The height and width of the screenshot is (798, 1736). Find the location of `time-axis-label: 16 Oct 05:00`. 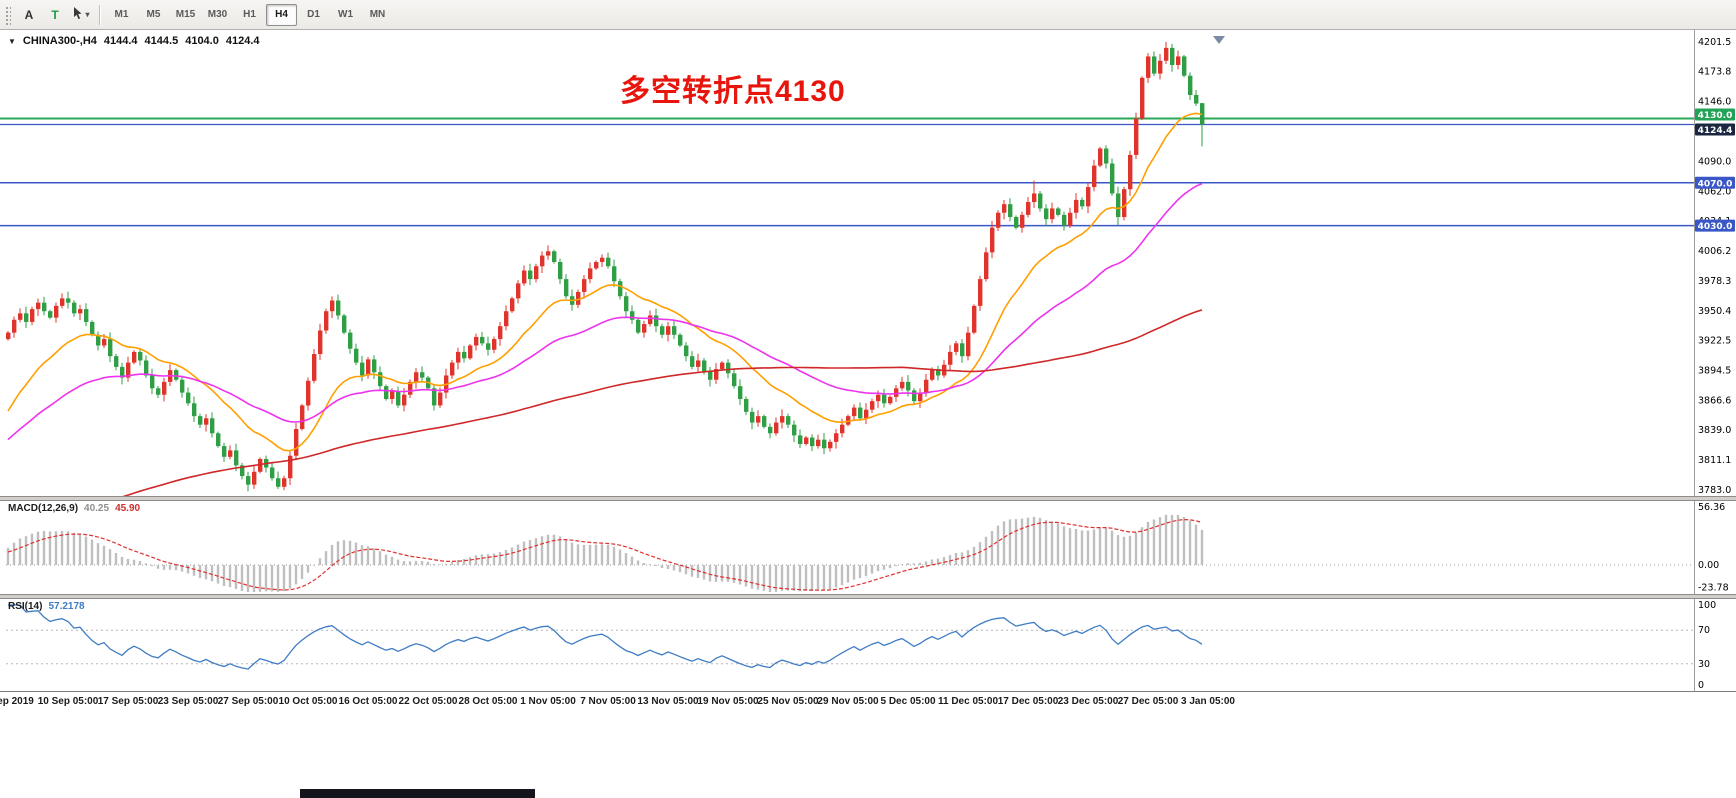

time-axis-label: 16 Oct 05:00 is located at coordinates (368, 701).